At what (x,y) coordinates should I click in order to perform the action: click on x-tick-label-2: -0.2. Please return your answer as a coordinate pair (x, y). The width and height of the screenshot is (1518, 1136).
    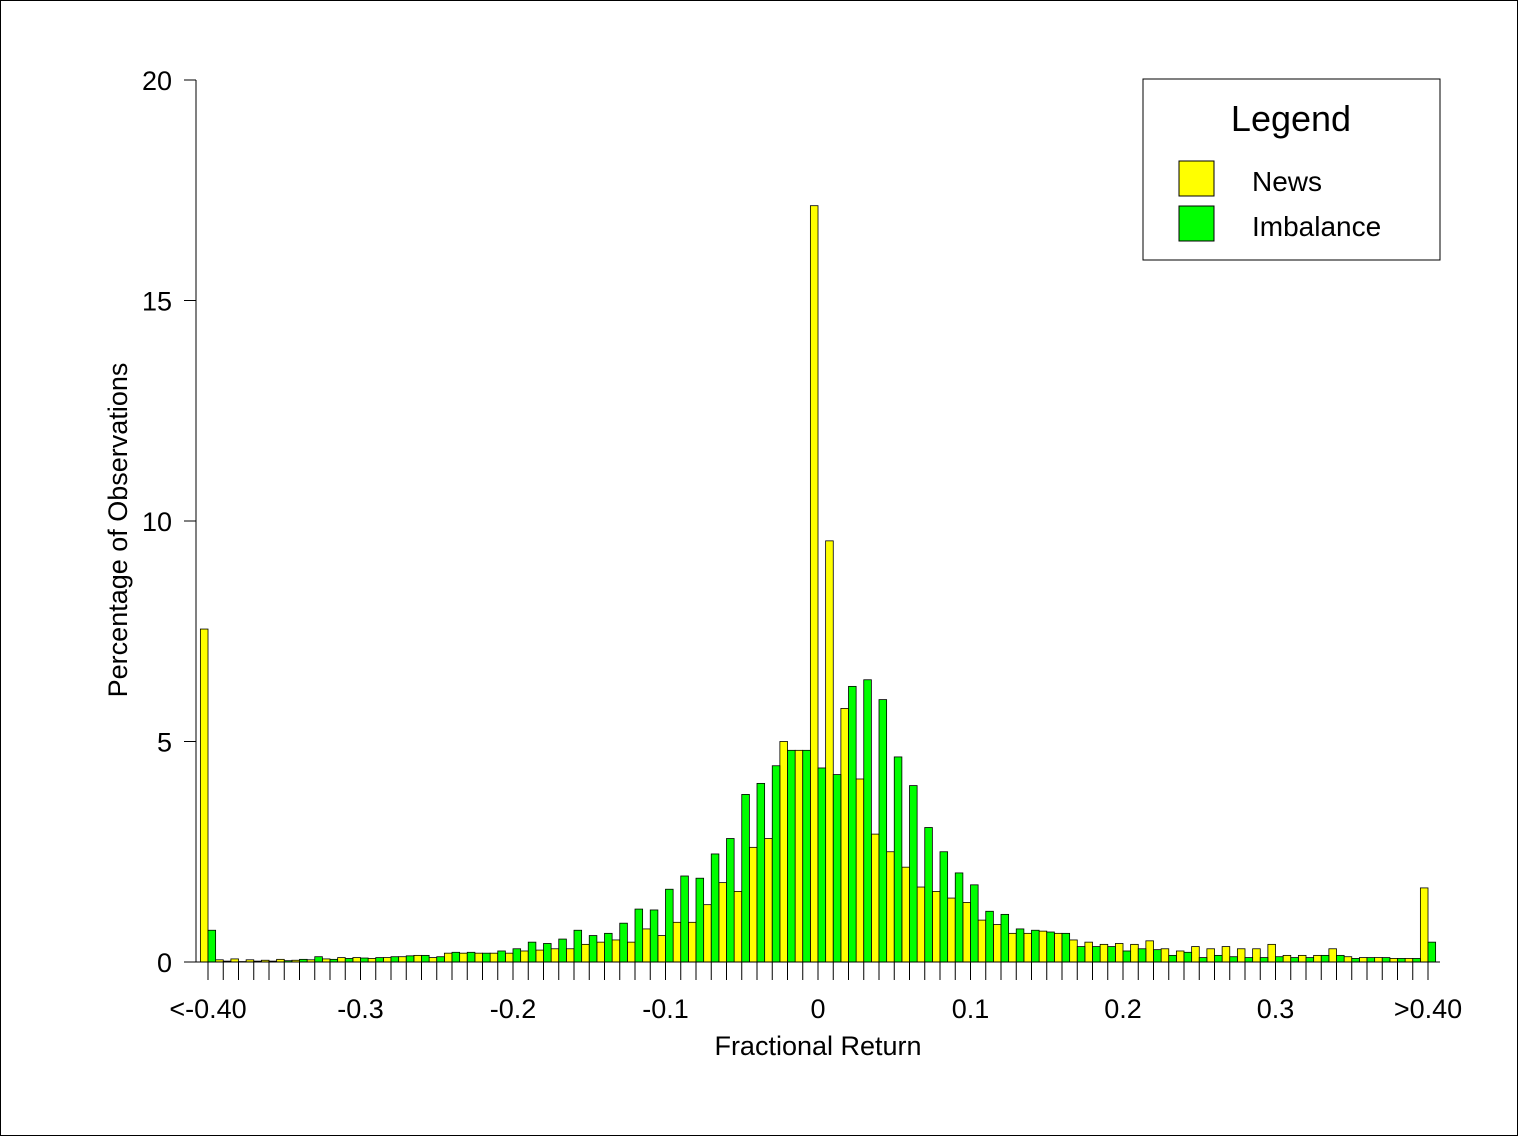
    Looking at the image, I should click on (513, 1009).